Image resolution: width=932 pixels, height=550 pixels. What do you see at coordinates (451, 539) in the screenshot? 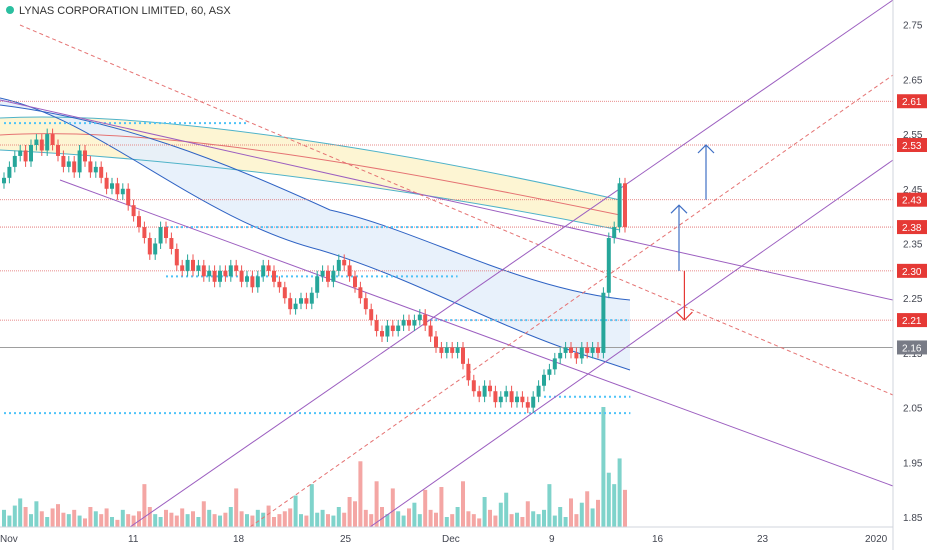
I see `time-tick-label: Dec` at bounding box center [451, 539].